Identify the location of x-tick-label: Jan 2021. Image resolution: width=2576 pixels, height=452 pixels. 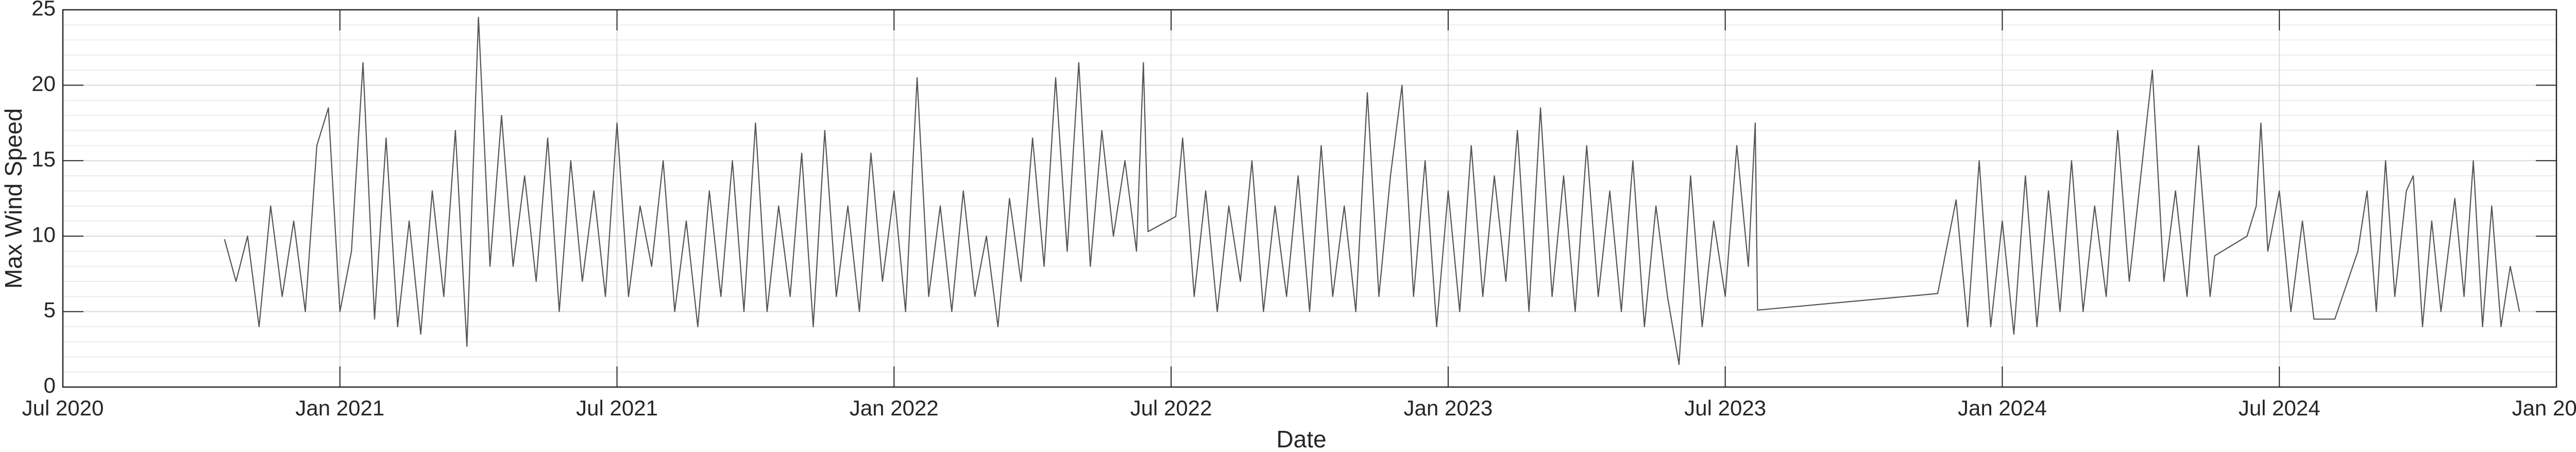
(339, 408).